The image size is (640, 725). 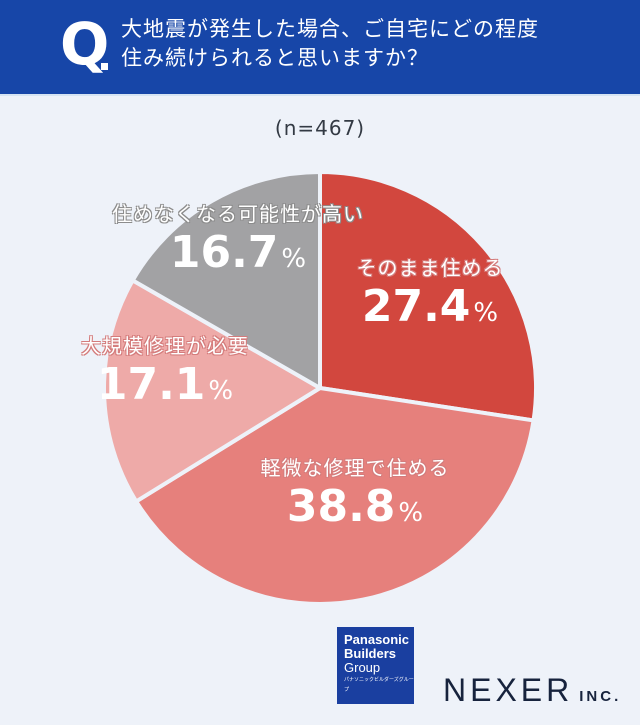 What do you see at coordinates (238, 214) in the screenshot?
I see `label-category: 住めなくなる可能性が高い` at bounding box center [238, 214].